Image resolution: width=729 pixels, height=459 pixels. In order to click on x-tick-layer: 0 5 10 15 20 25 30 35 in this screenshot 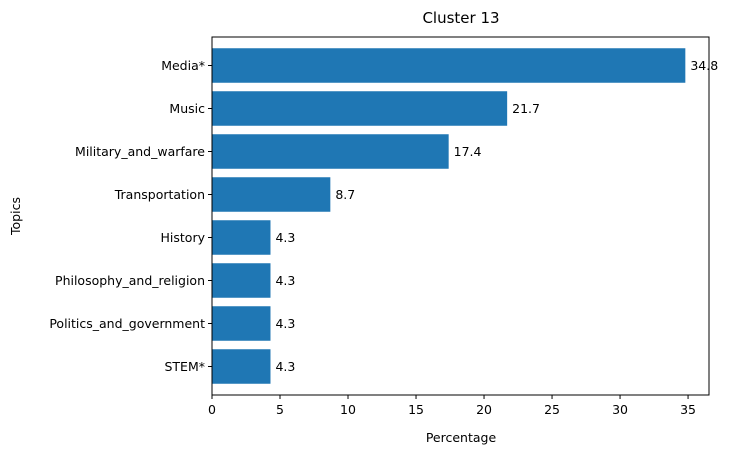, I will do `click(452, 406)`.